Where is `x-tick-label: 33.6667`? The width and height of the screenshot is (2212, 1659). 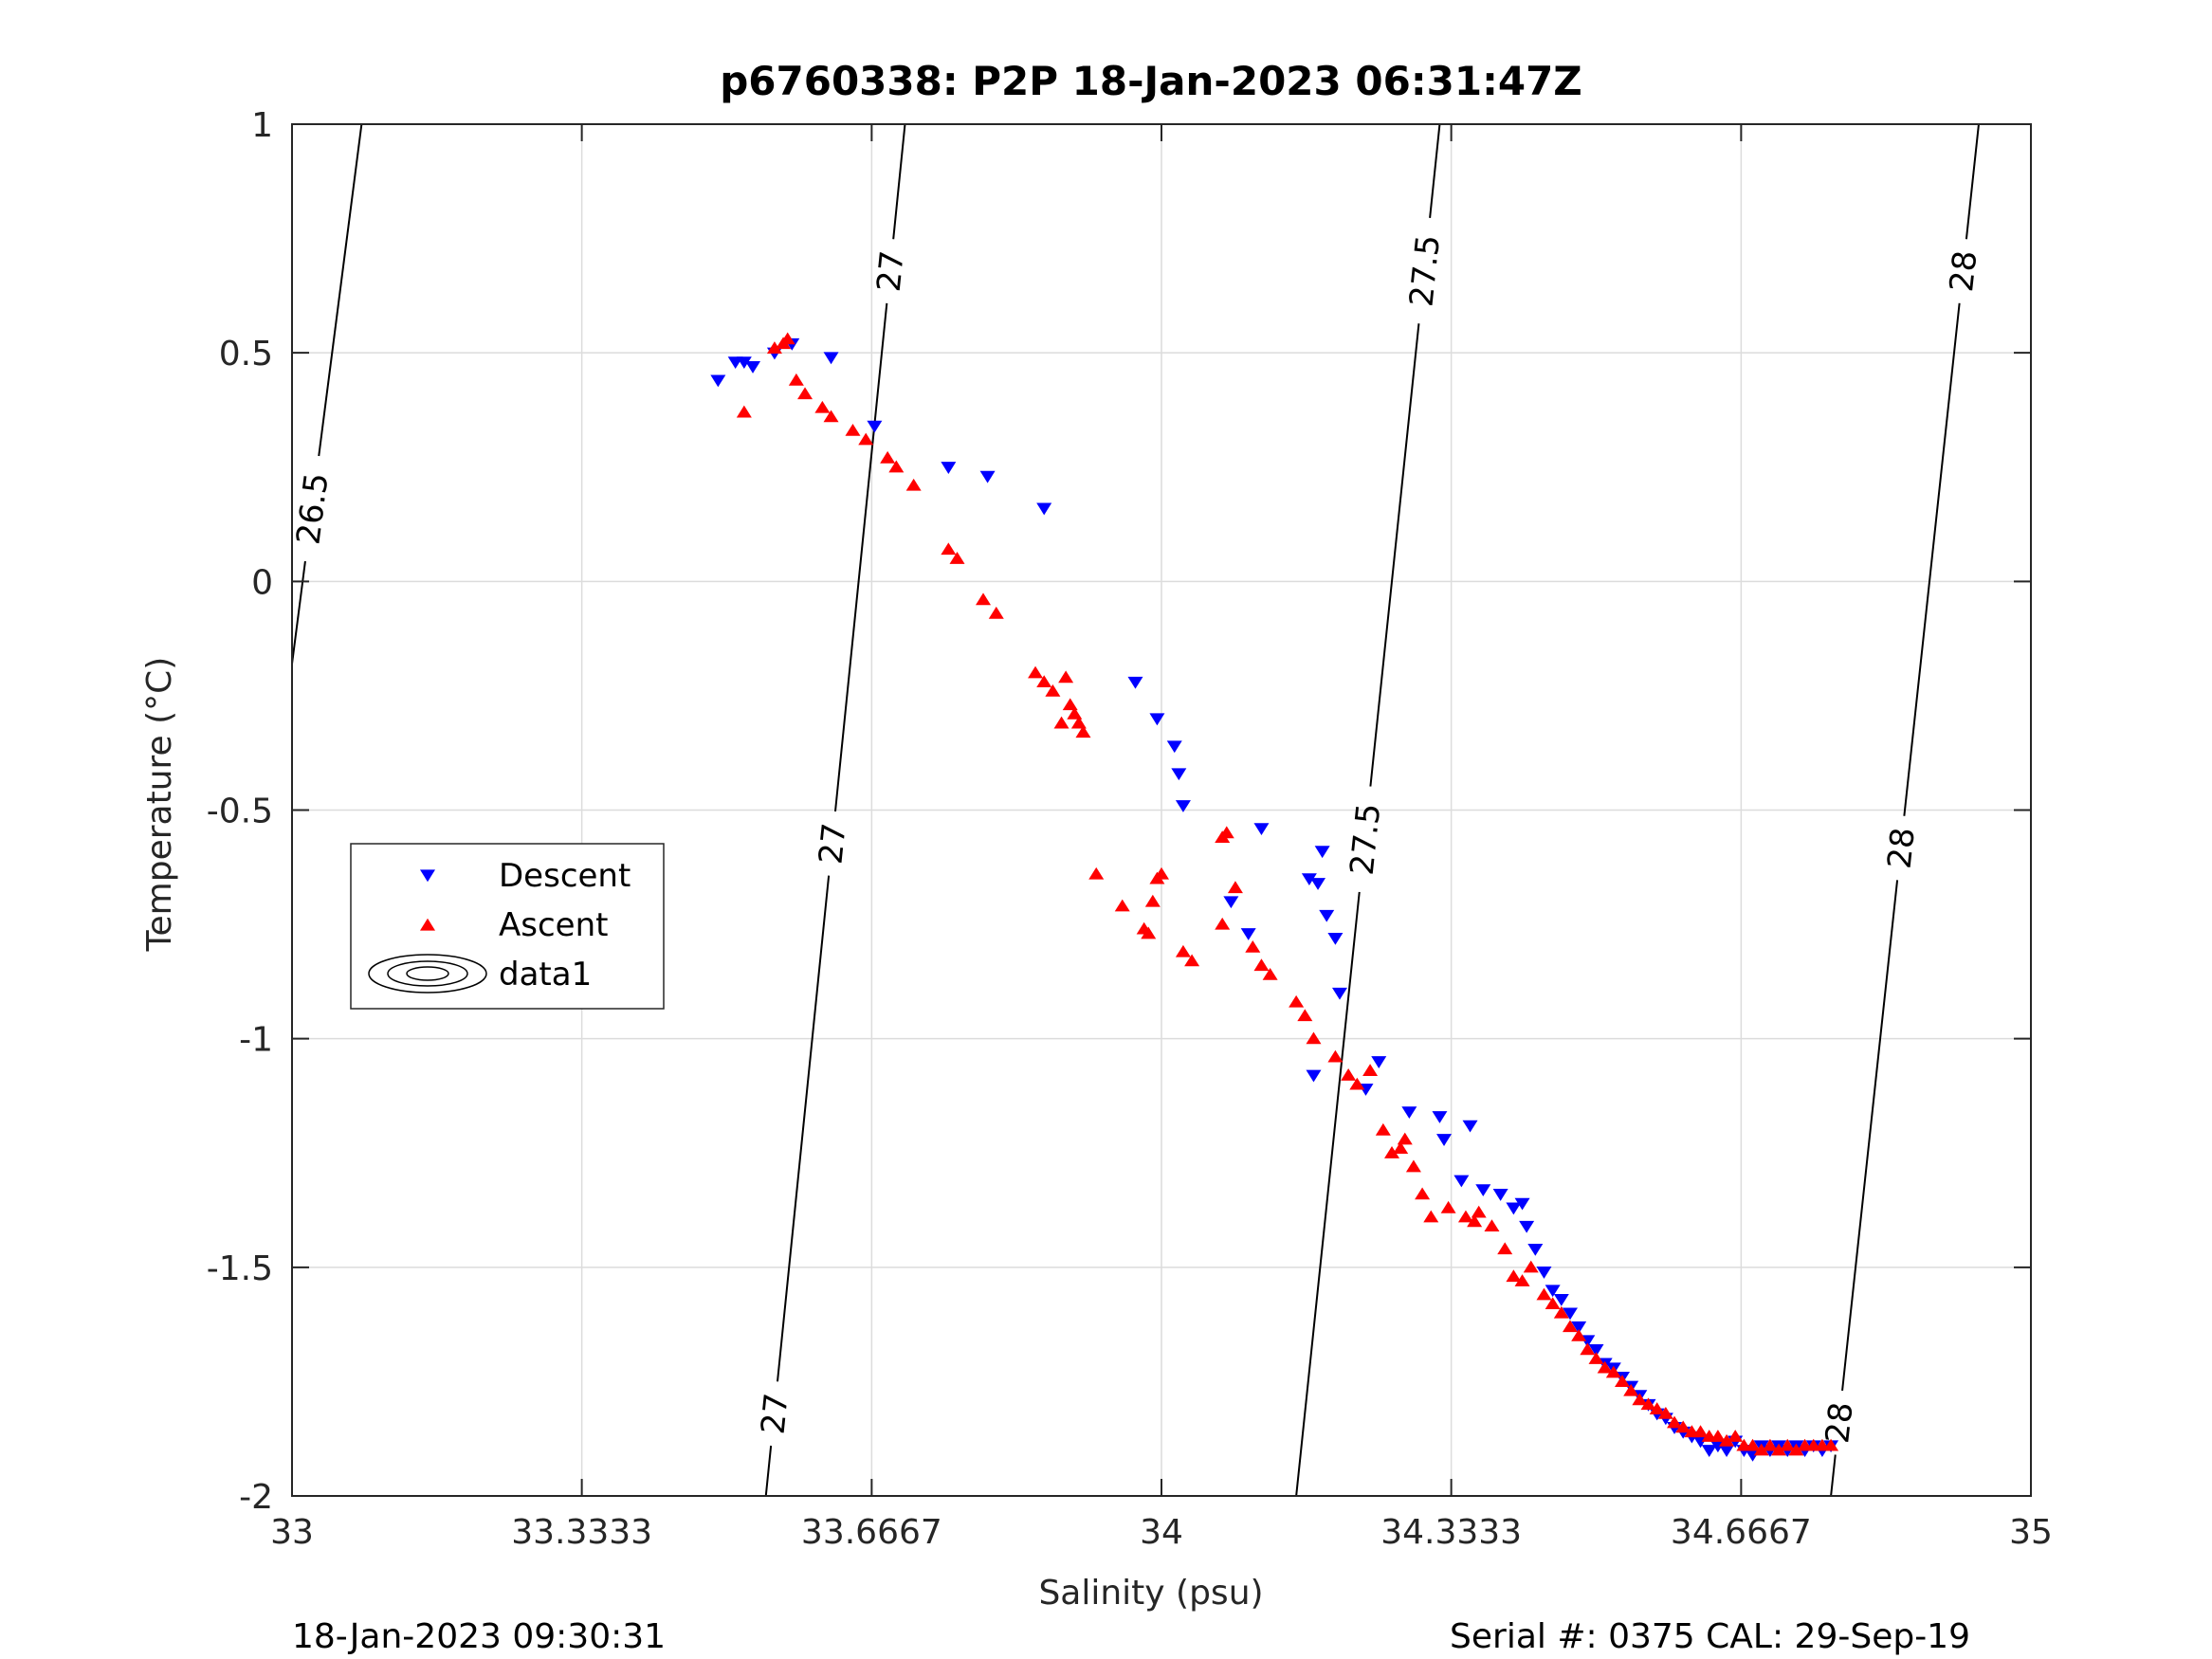 x-tick-label: 33.6667 is located at coordinates (871, 1532).